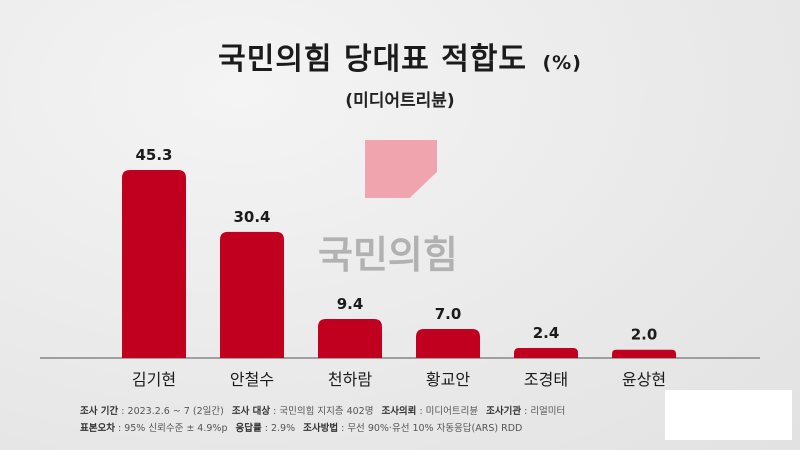 This screenshot has width=800, height=450. I want to click on footer-key: 표본오차, so click(97, 428).